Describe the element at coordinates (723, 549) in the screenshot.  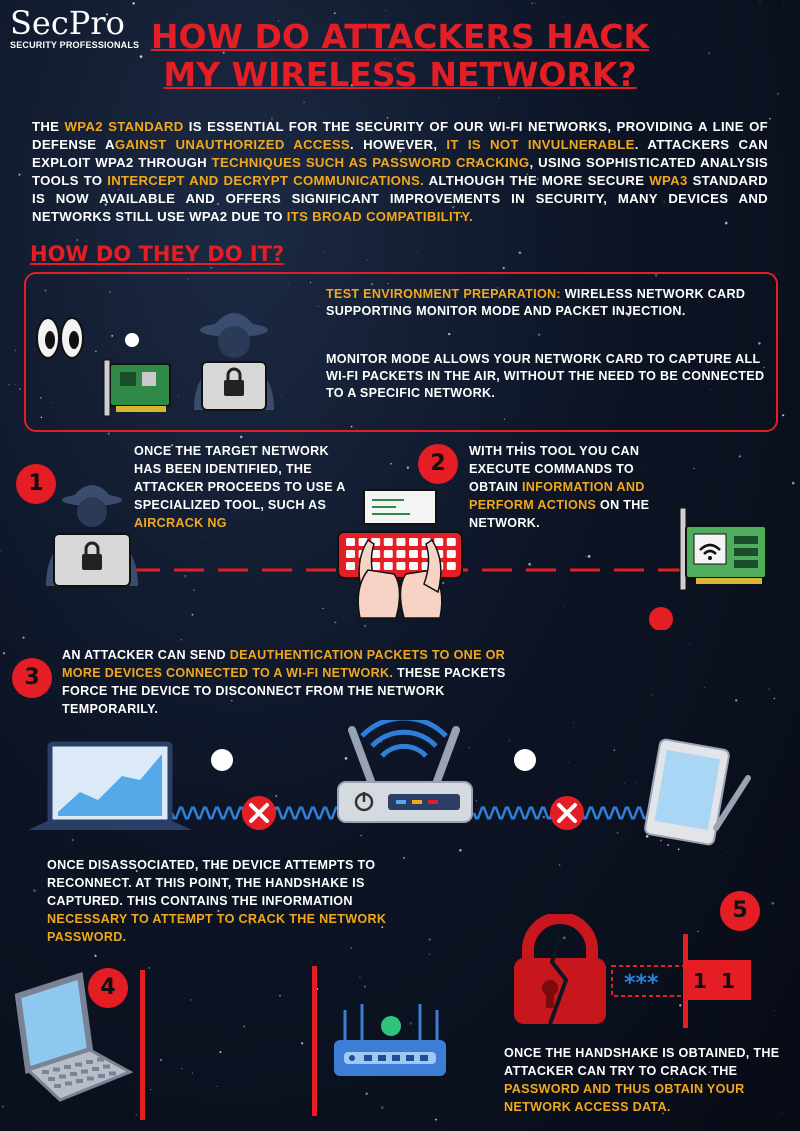
I see `wifi-card-icon` at that location.